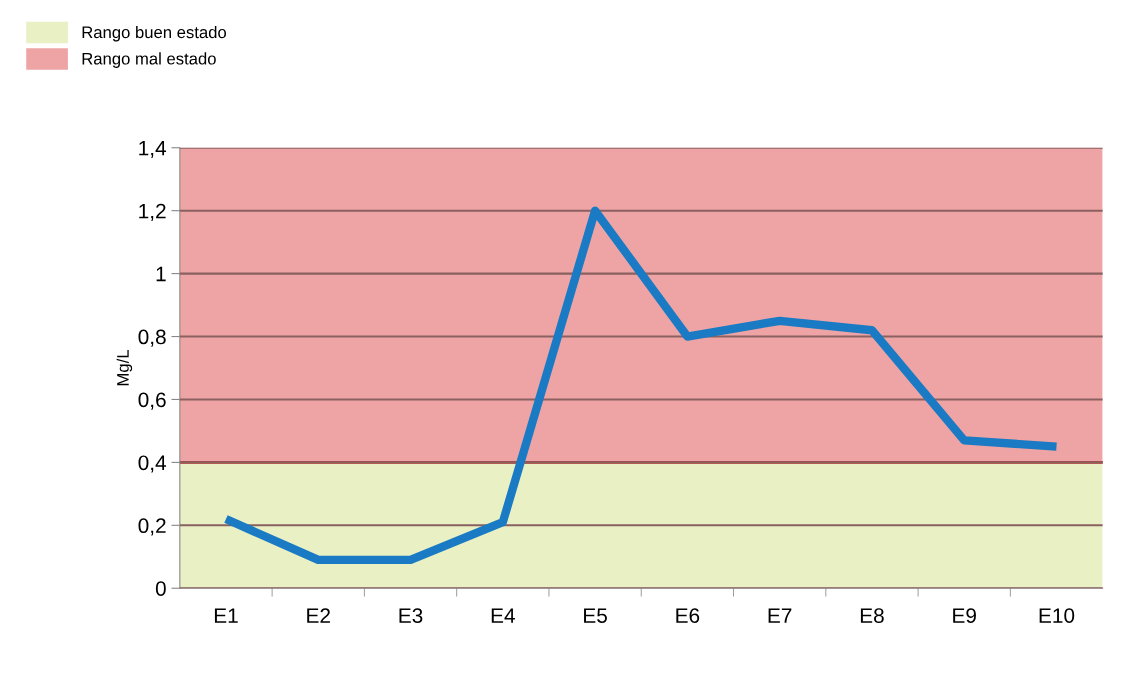 The width and height of the screenshot is (1124, 684). What do you see at coordinates (152, 401) in the screenshot?
I see `y-tick-label: 0,6` at bounding box center [152, 401].